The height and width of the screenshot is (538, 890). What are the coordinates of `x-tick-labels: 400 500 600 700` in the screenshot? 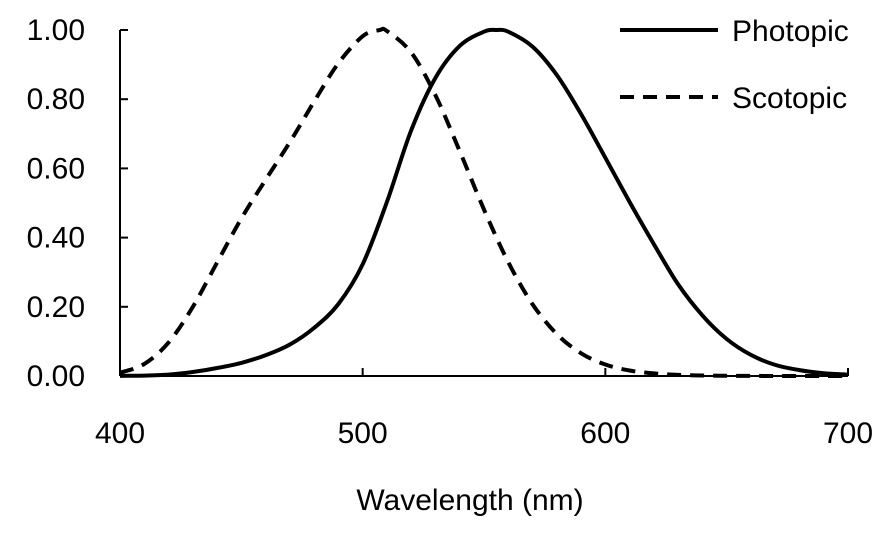 It's located at (484, 409).